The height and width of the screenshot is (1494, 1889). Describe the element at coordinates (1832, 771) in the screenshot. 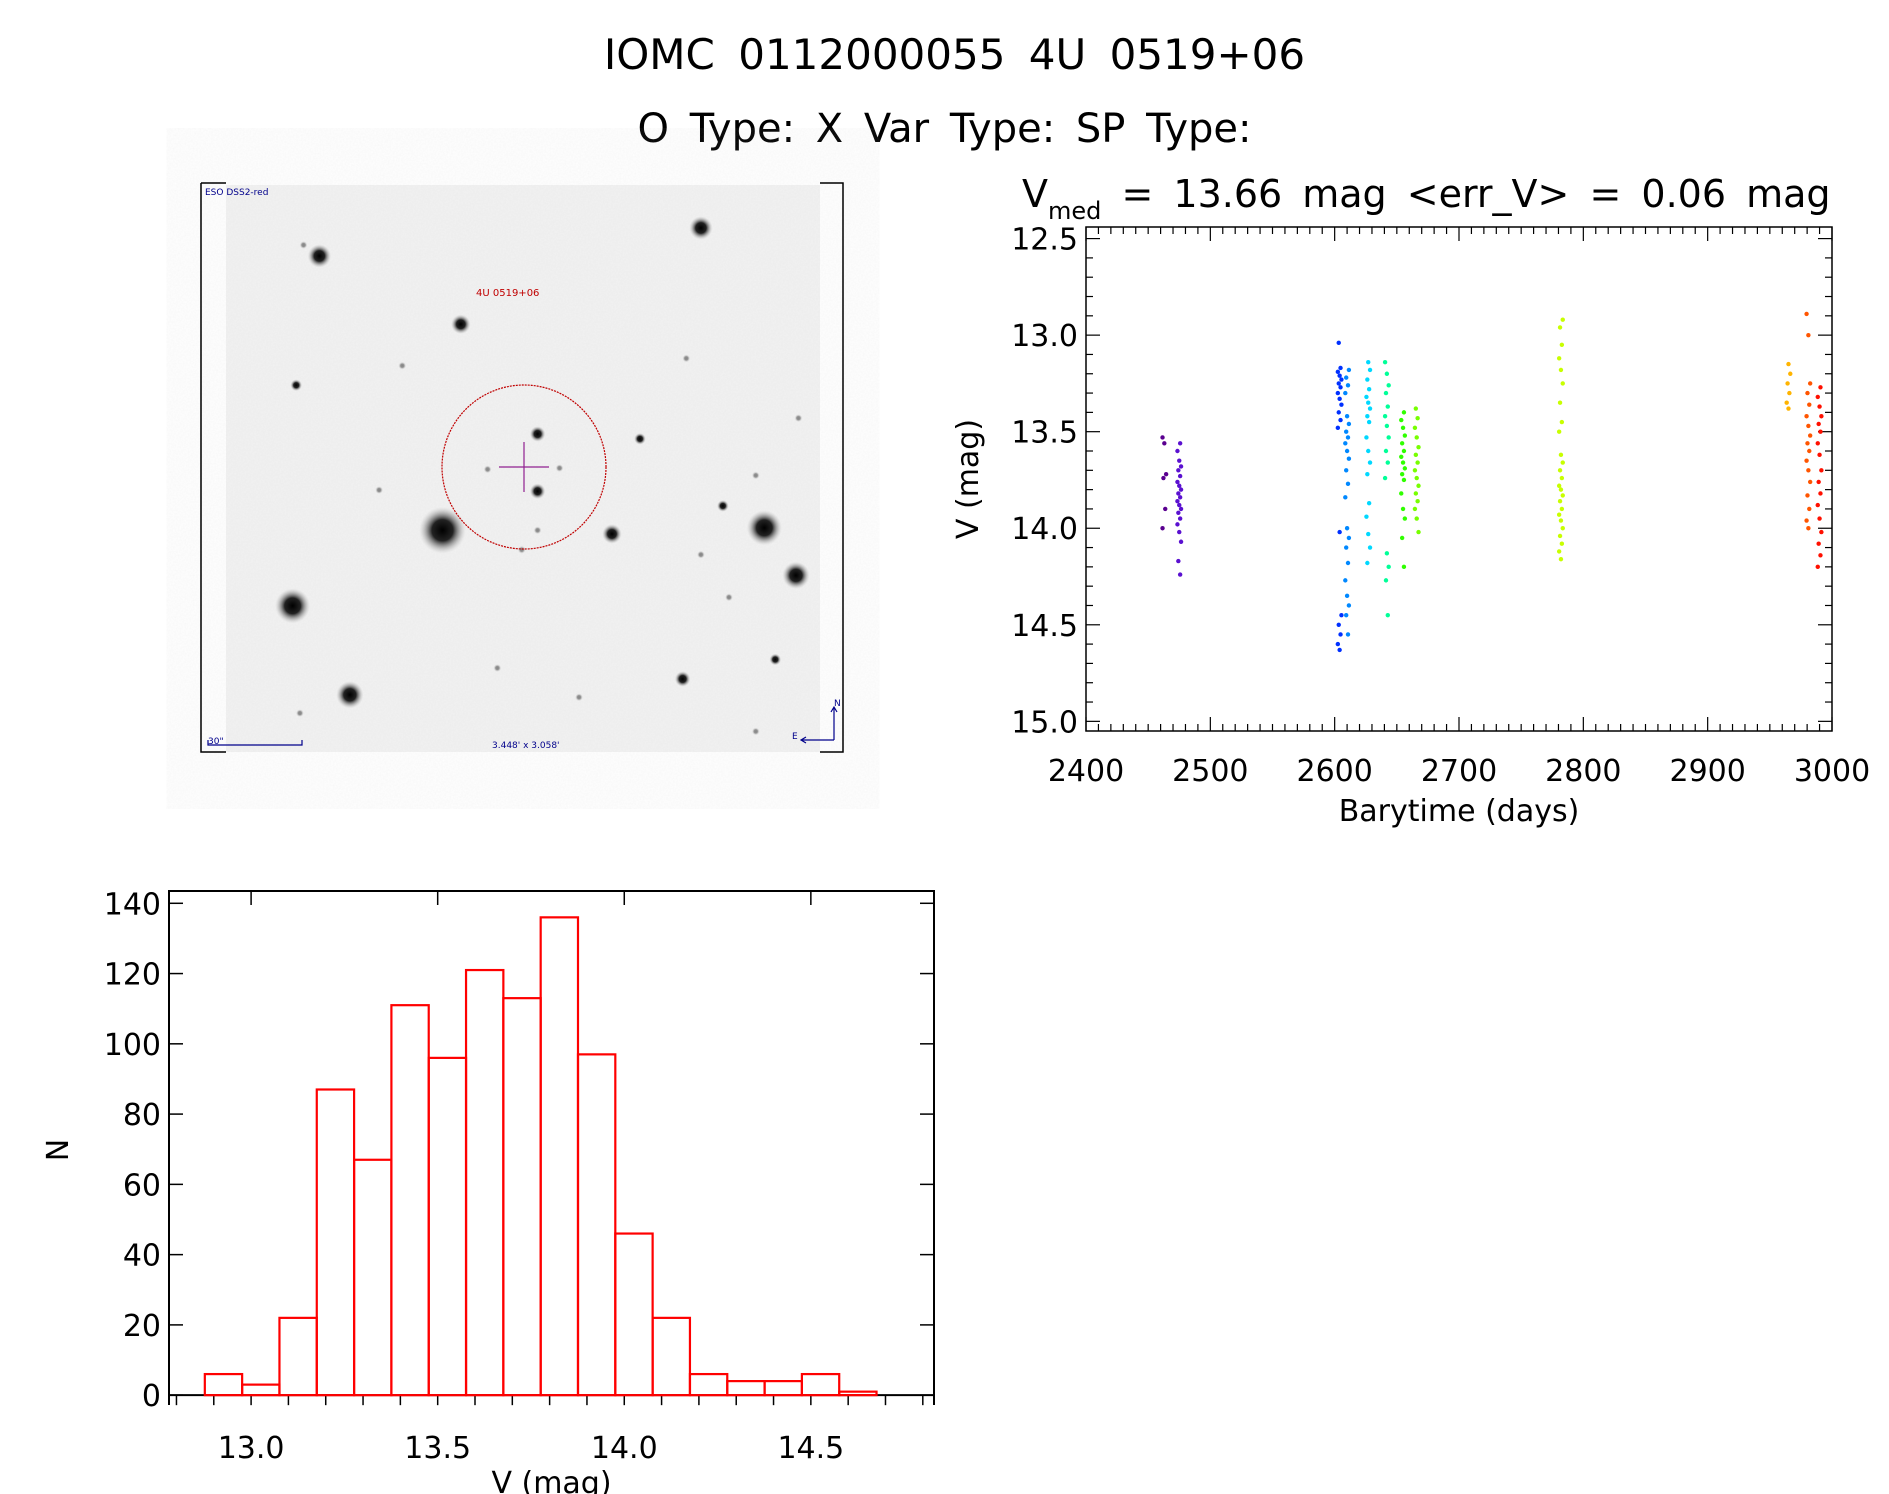

I see `x-tick-label: 3000` at that location.